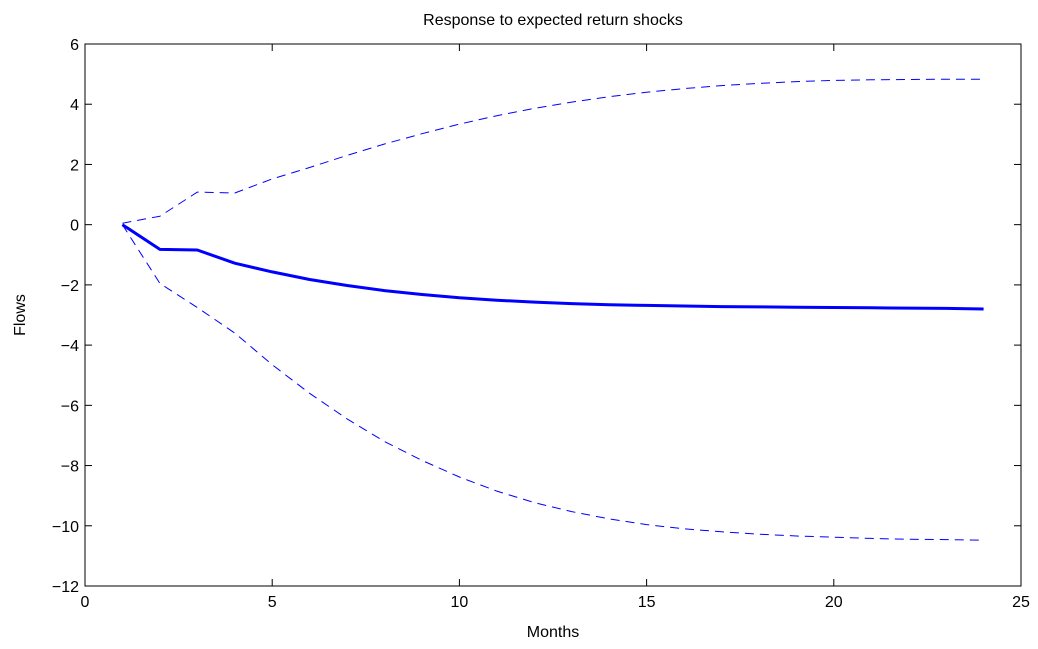  I want to click on x-axis-title: Months, so click(553, 632).